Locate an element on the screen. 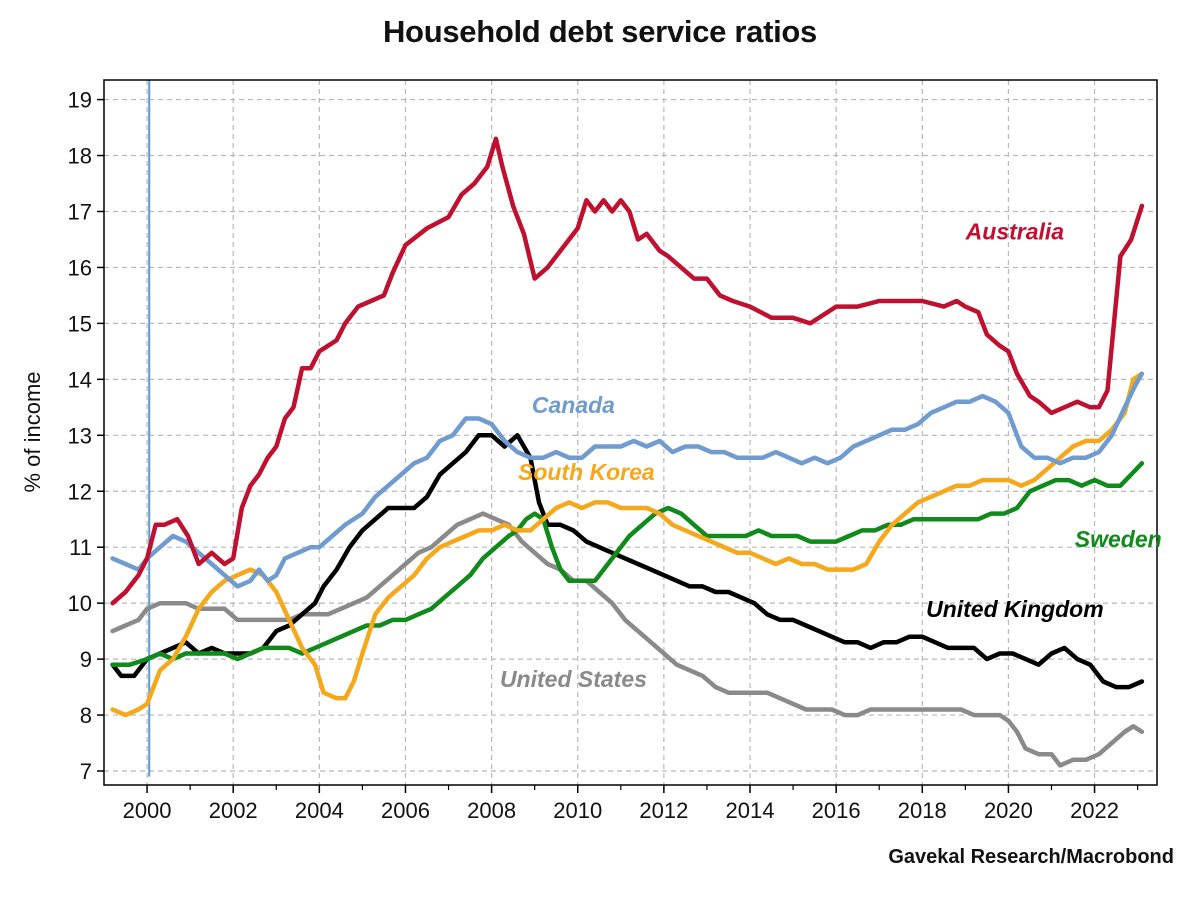 This screenshot has width=1200, height=900. x-tick-label: 2004 is located at coordinates (319, 810).